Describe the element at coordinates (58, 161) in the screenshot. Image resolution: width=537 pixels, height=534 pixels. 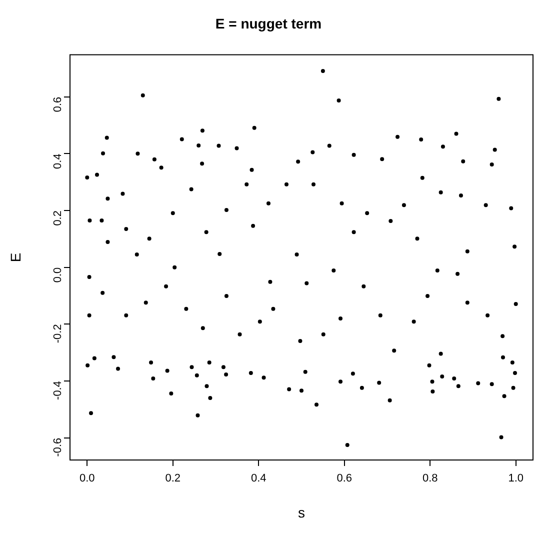
I see `y-tick-label: 0.4` at that location.